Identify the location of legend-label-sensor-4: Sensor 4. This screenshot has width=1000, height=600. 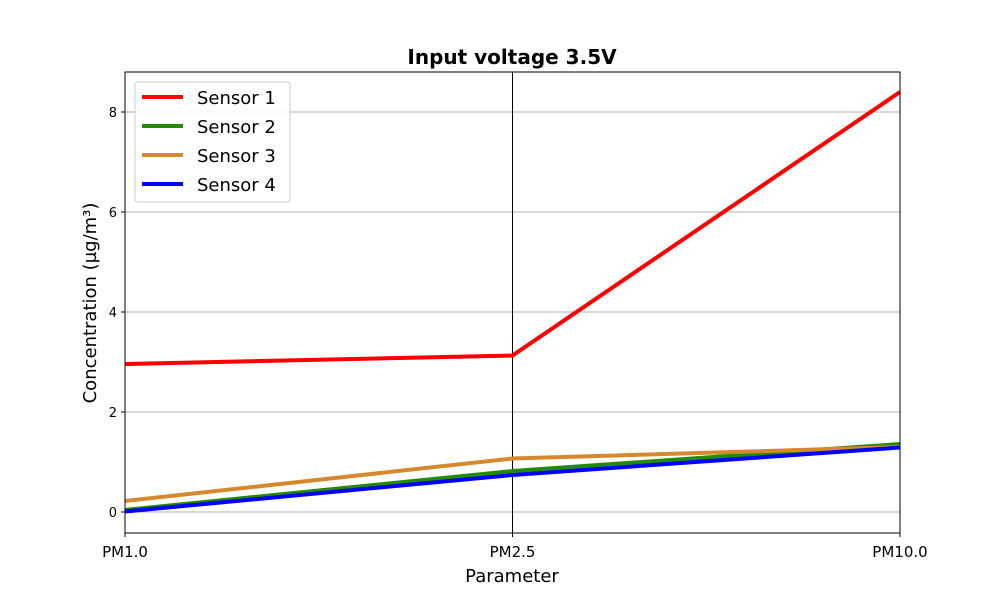
(236, 185).